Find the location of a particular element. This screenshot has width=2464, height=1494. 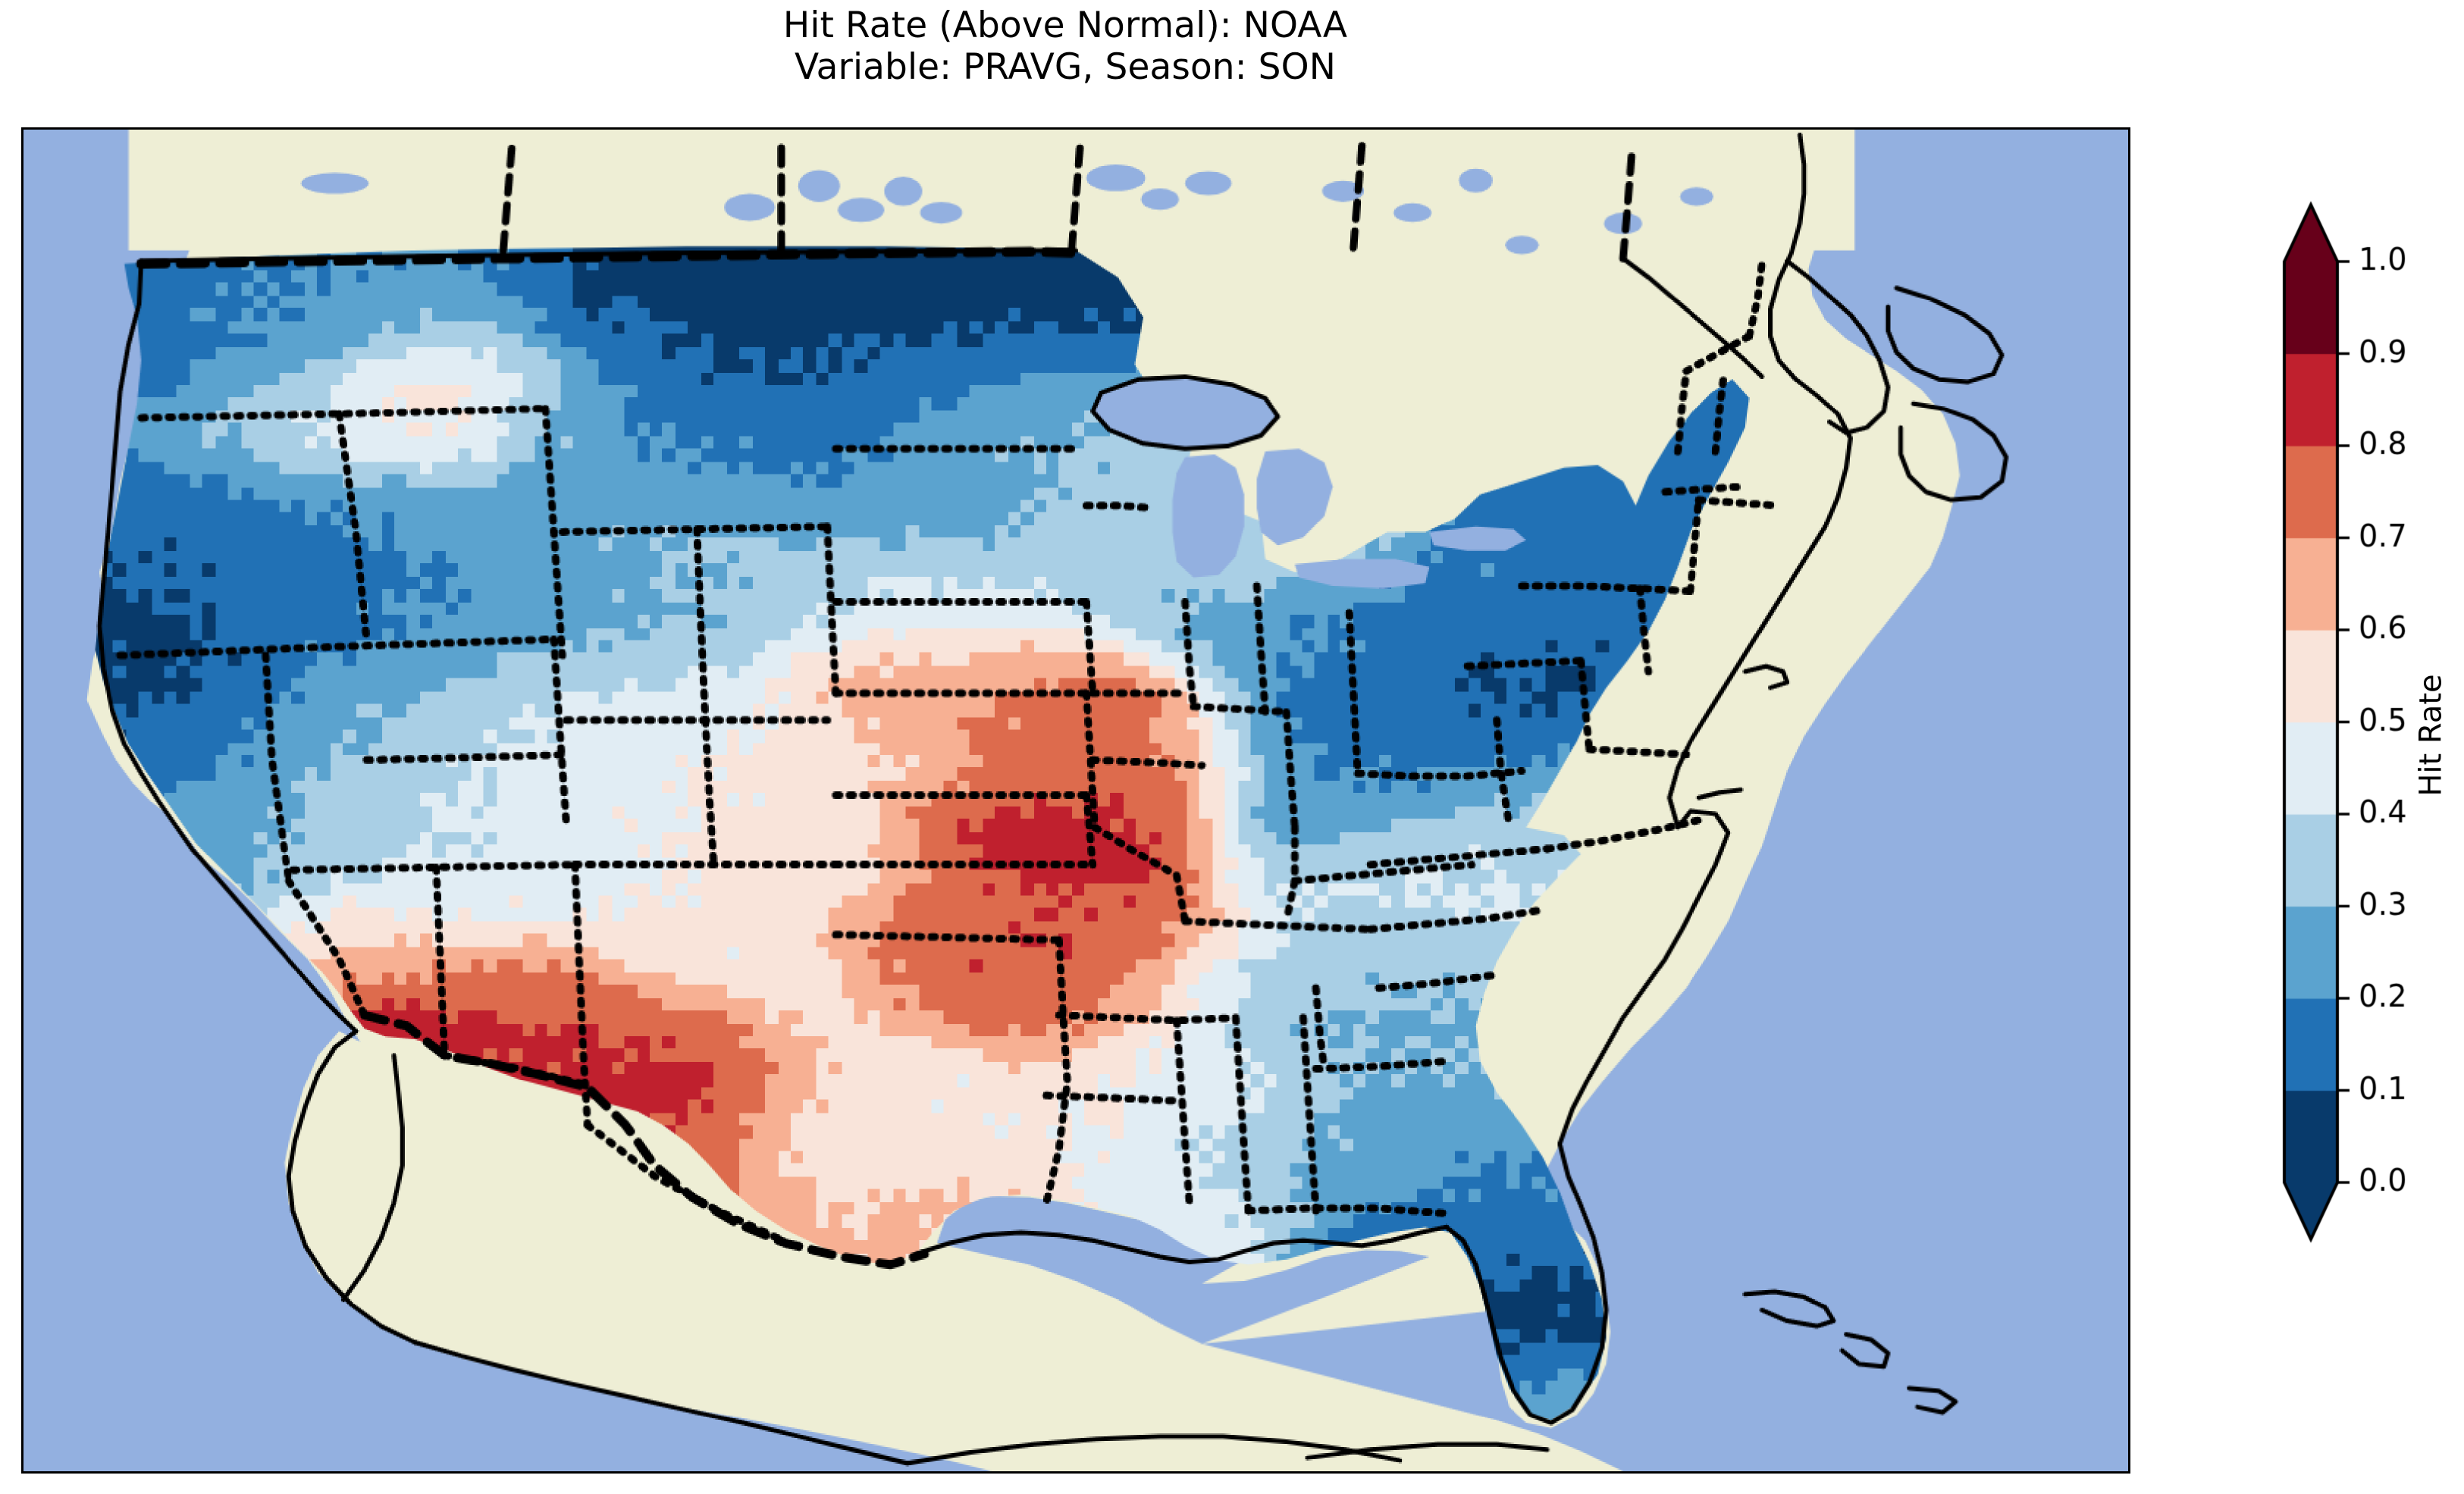

colorbar-axis-label: Hit Rate is located at coordinates (2431, 735).